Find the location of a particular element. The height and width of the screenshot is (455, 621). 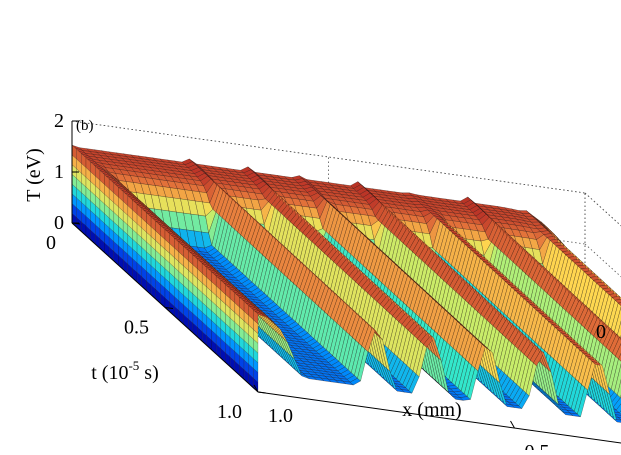

x-tick-label-1: 0.5 is located at coordinates (537, 445).